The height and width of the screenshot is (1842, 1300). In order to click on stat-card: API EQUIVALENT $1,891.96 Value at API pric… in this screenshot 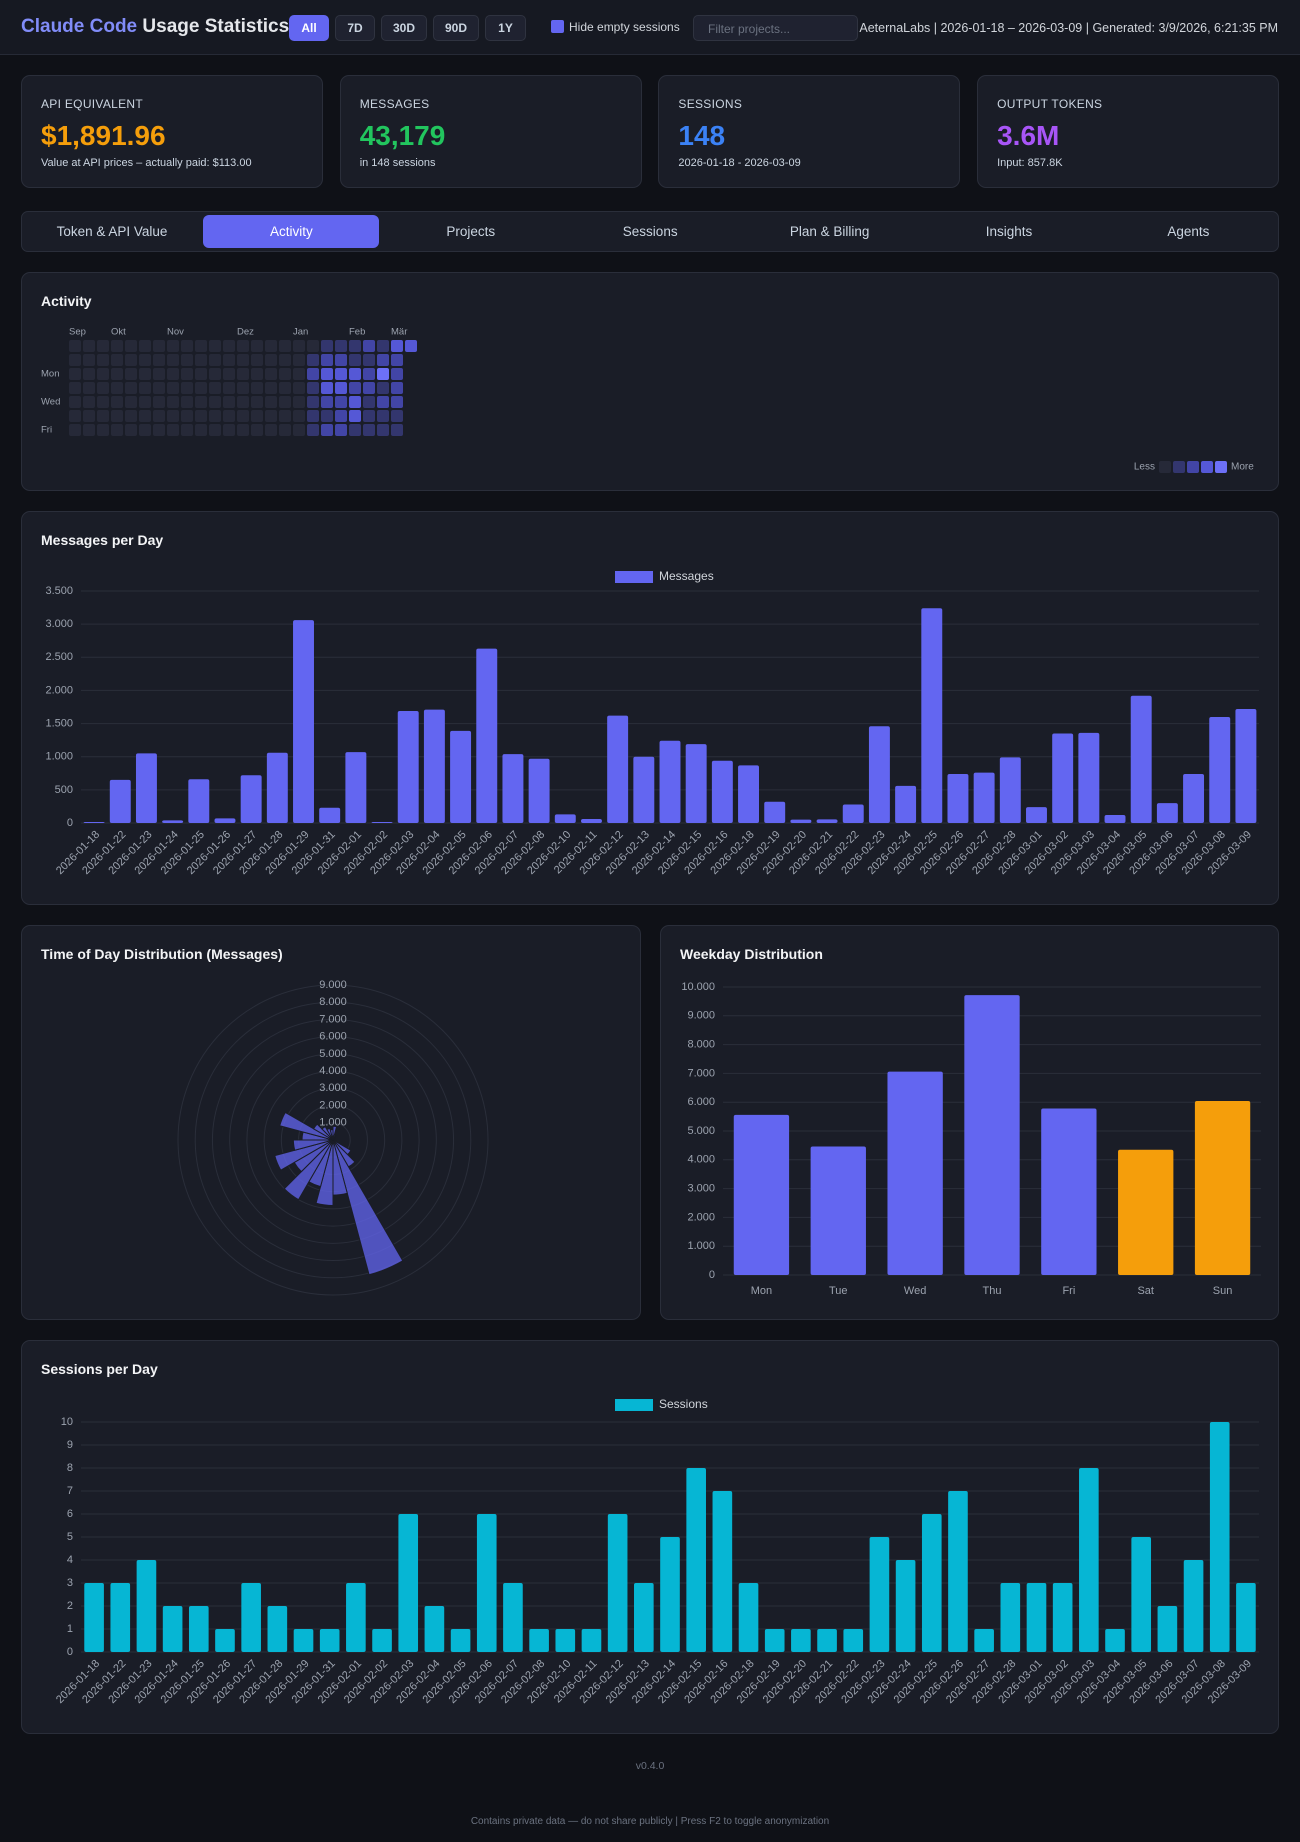, I will do `click(172, 131)`.